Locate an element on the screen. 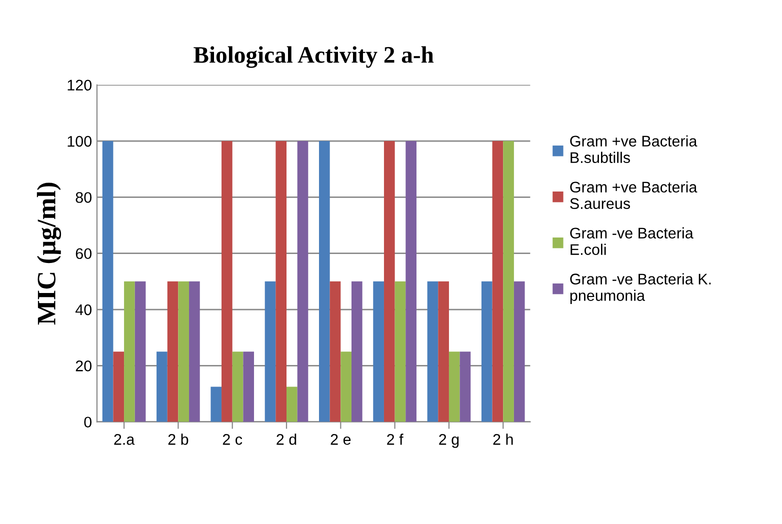 The height and width of the screenshot is (524, 782). y-tick-label: 60 is located at coordinates (84, 254).